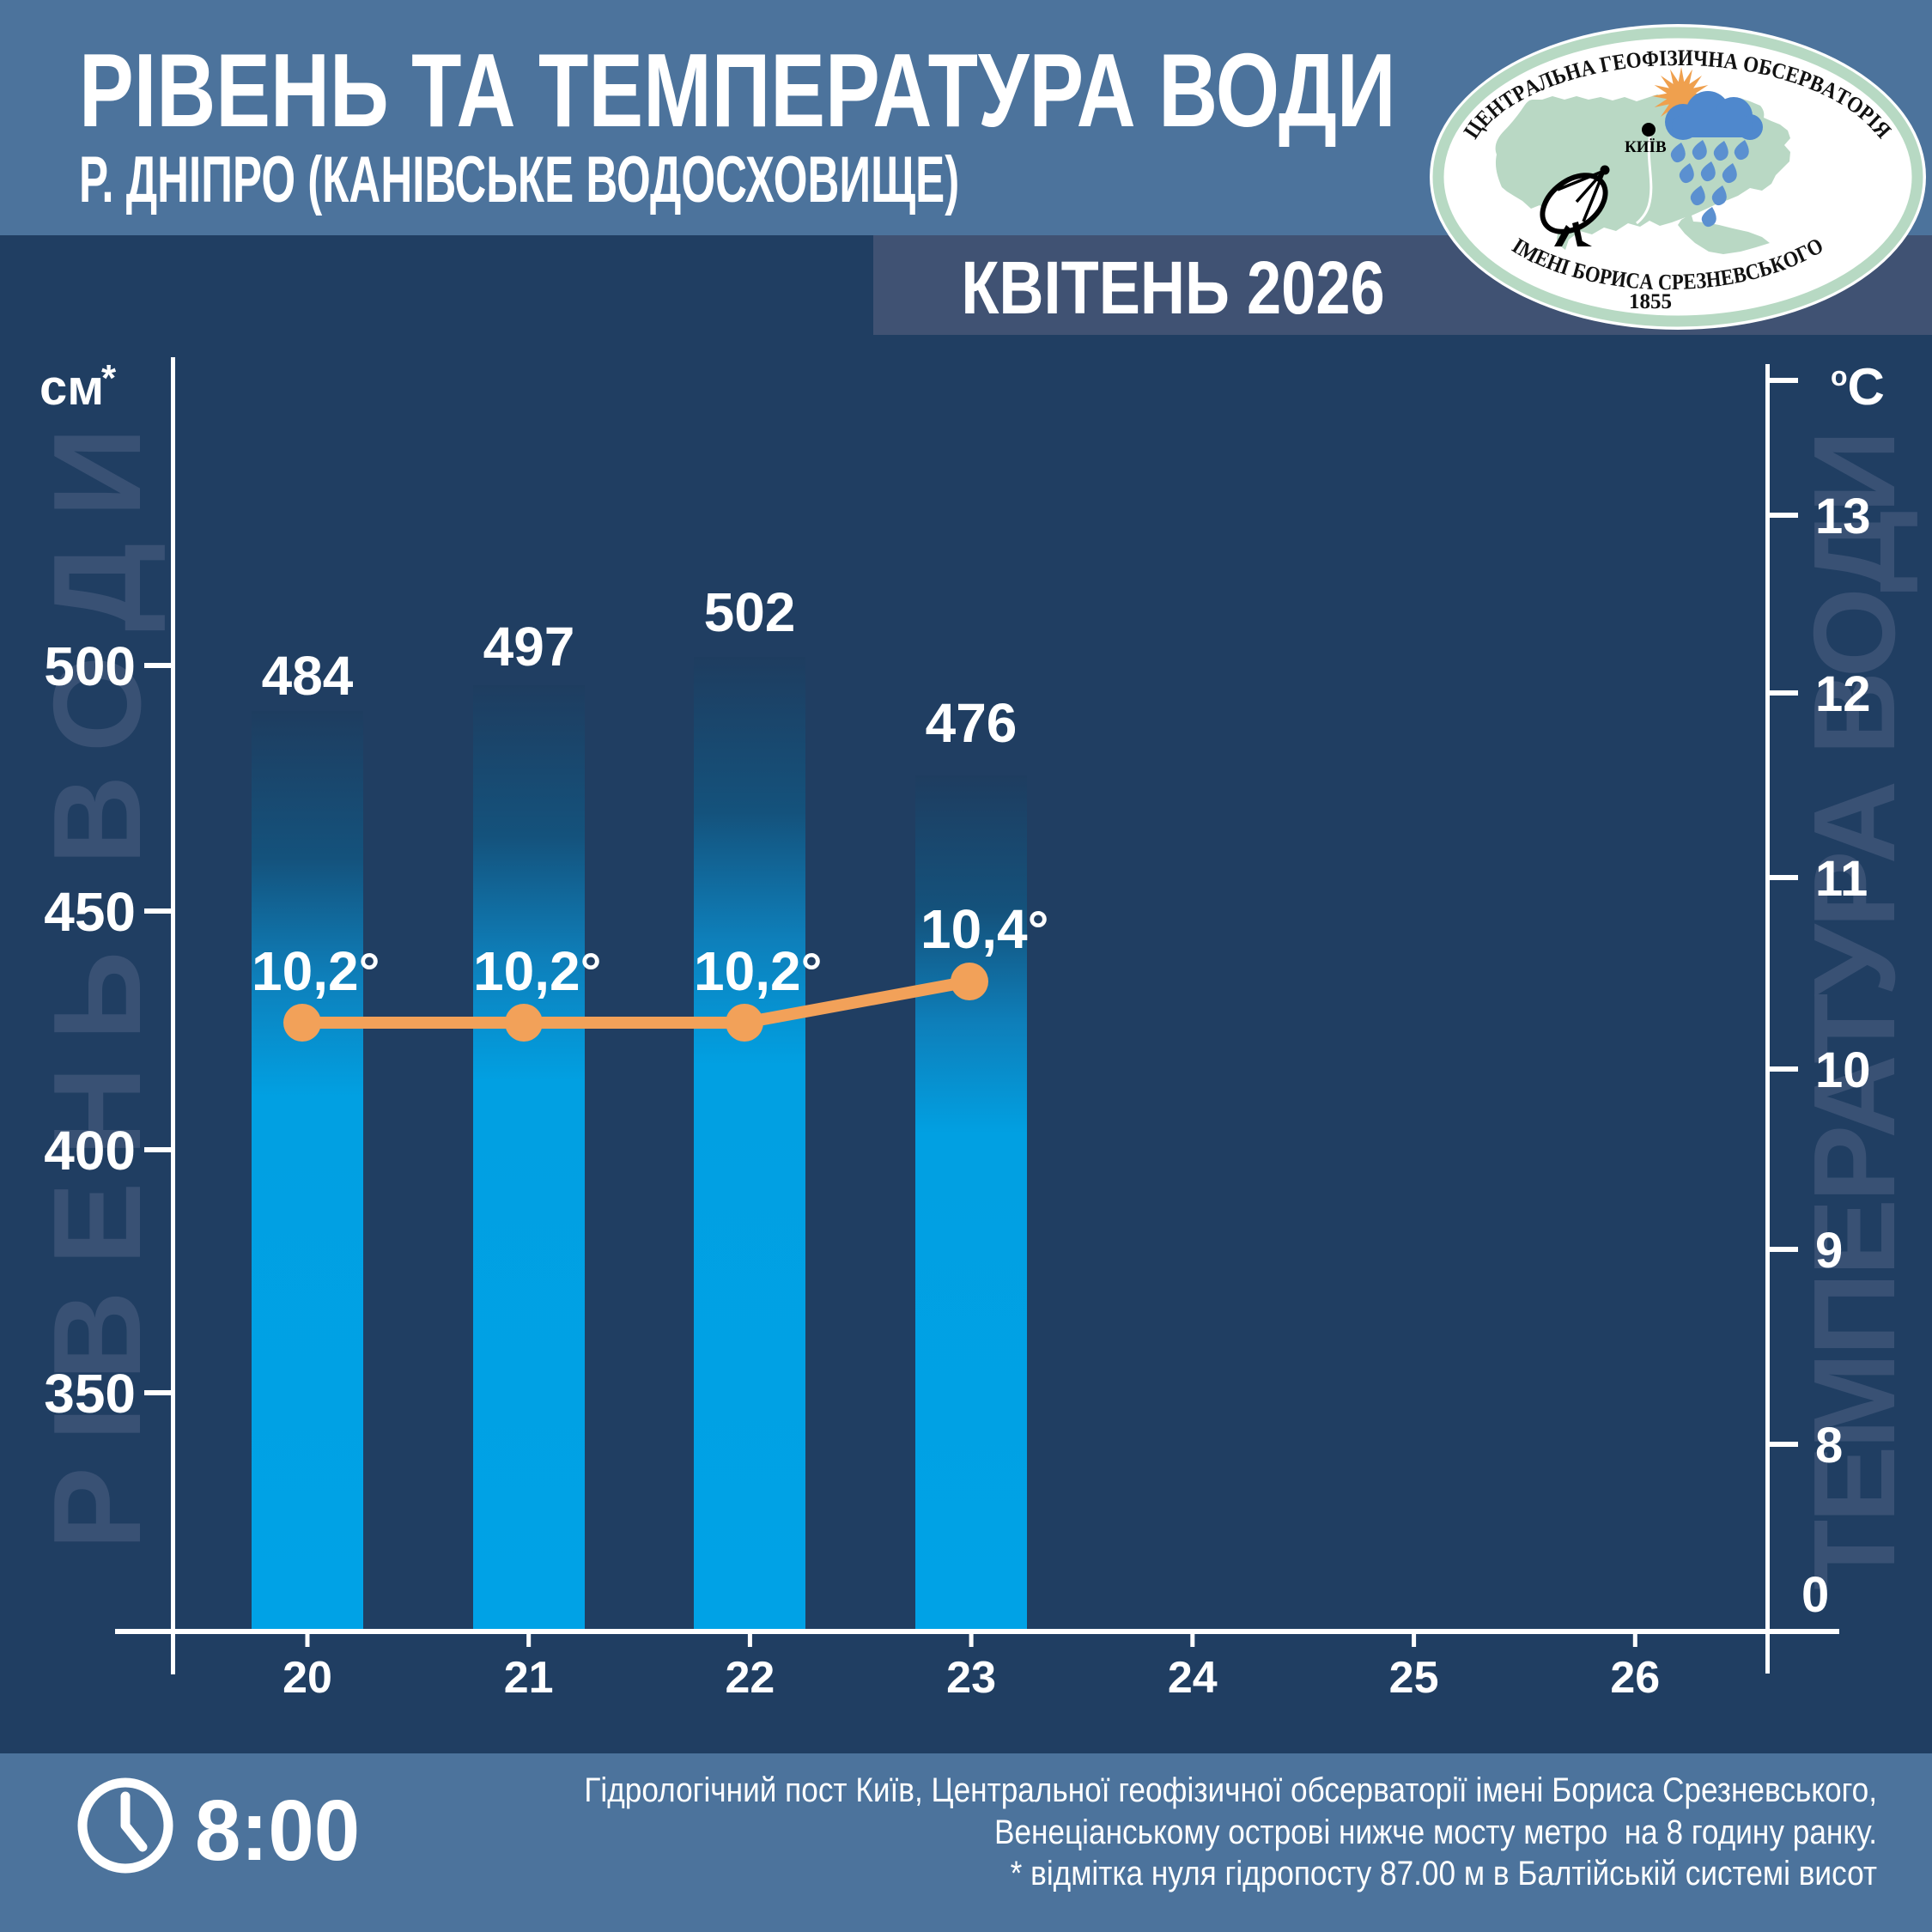 Image resolution: width=1932 pixels, height=1932 pixels. I want to click on svg-text: 502, so click(750, 612).